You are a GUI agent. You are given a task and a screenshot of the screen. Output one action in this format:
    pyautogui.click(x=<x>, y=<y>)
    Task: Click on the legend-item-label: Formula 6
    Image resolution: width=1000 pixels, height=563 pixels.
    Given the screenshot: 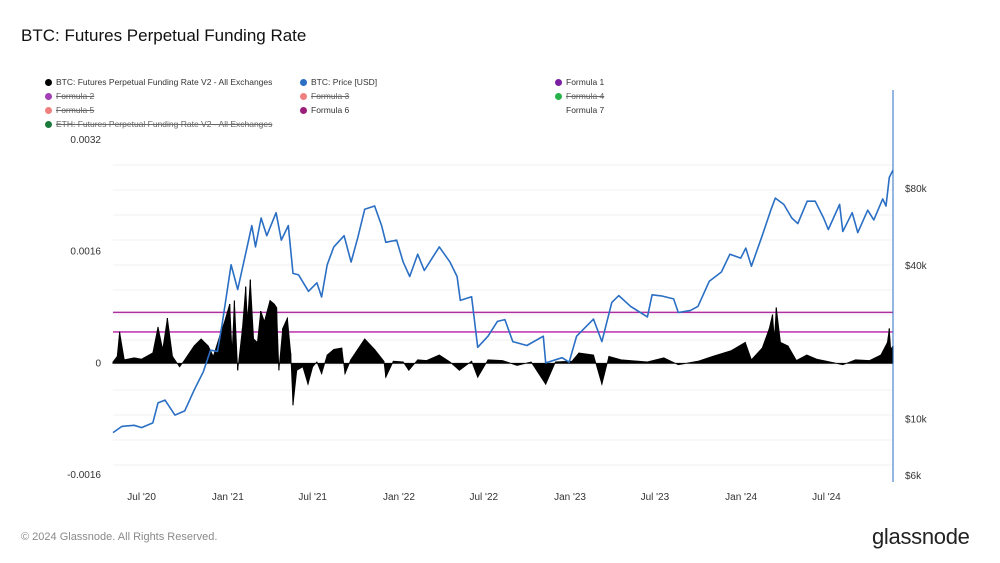 What is the action you would take?
    pyautogui.click(x=330, y=110)
    